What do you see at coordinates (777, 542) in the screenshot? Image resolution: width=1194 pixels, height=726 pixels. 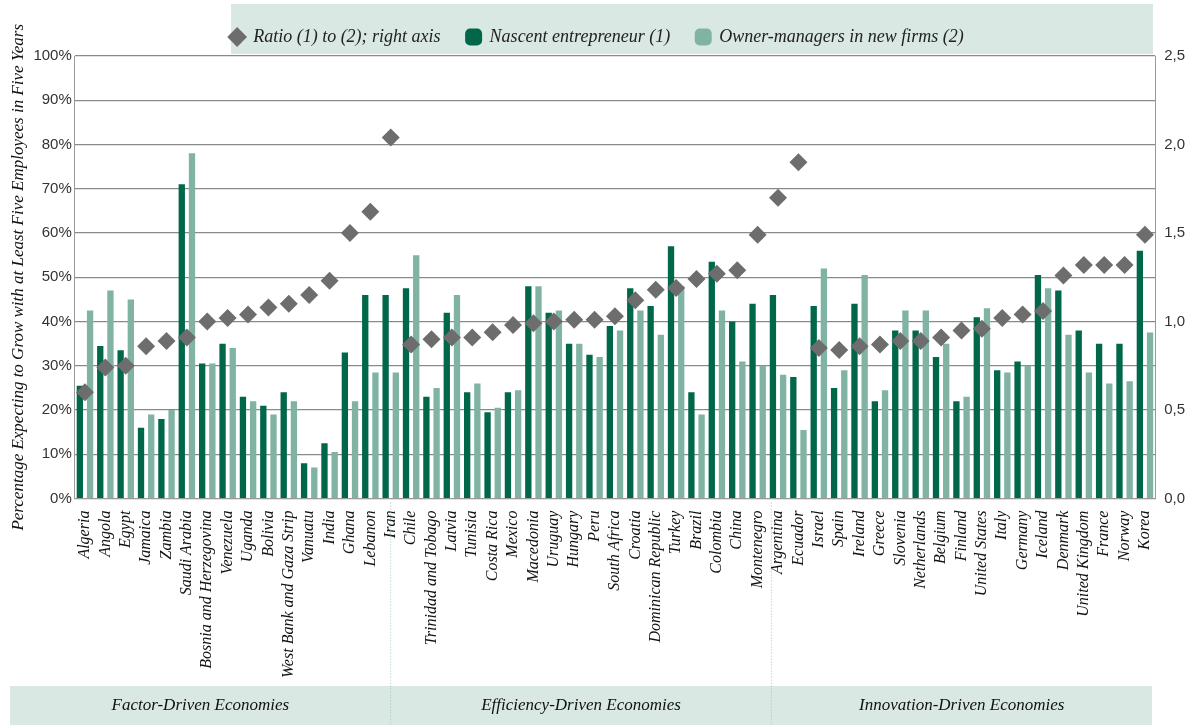 I see `x-tick-label: Argentina` at bounding box center [777, 542].